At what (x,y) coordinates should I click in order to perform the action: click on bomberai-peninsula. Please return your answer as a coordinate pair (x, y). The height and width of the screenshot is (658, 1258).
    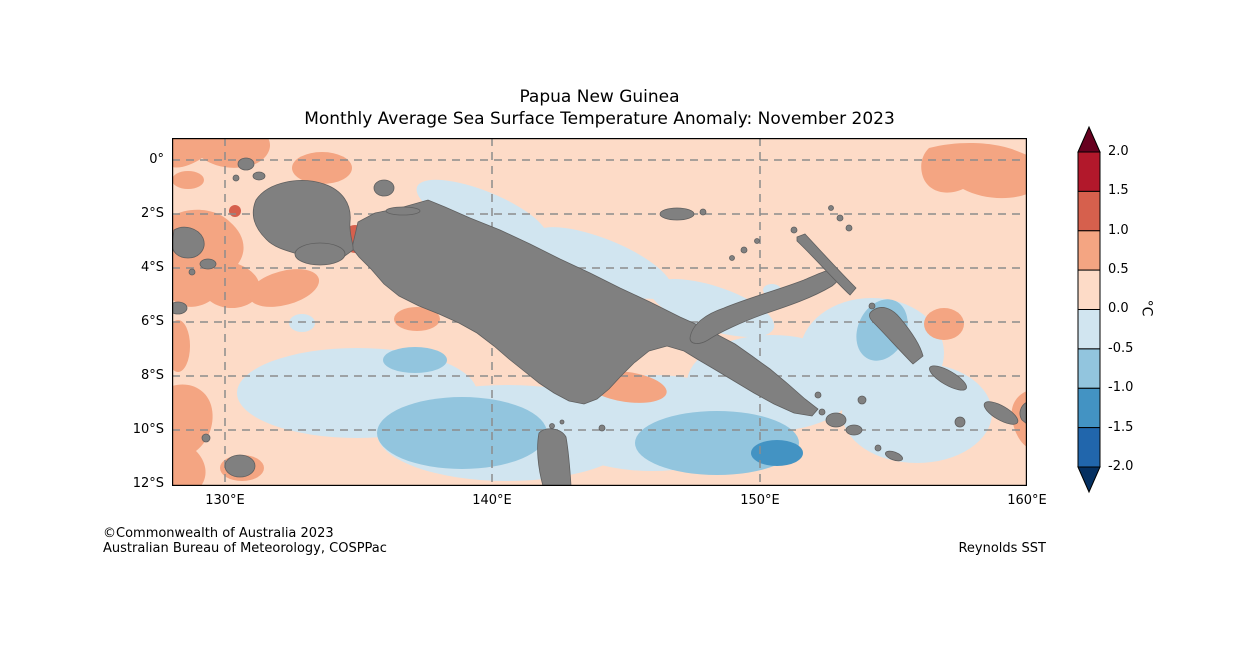
    Looking at the image, I should click on (320, 254).